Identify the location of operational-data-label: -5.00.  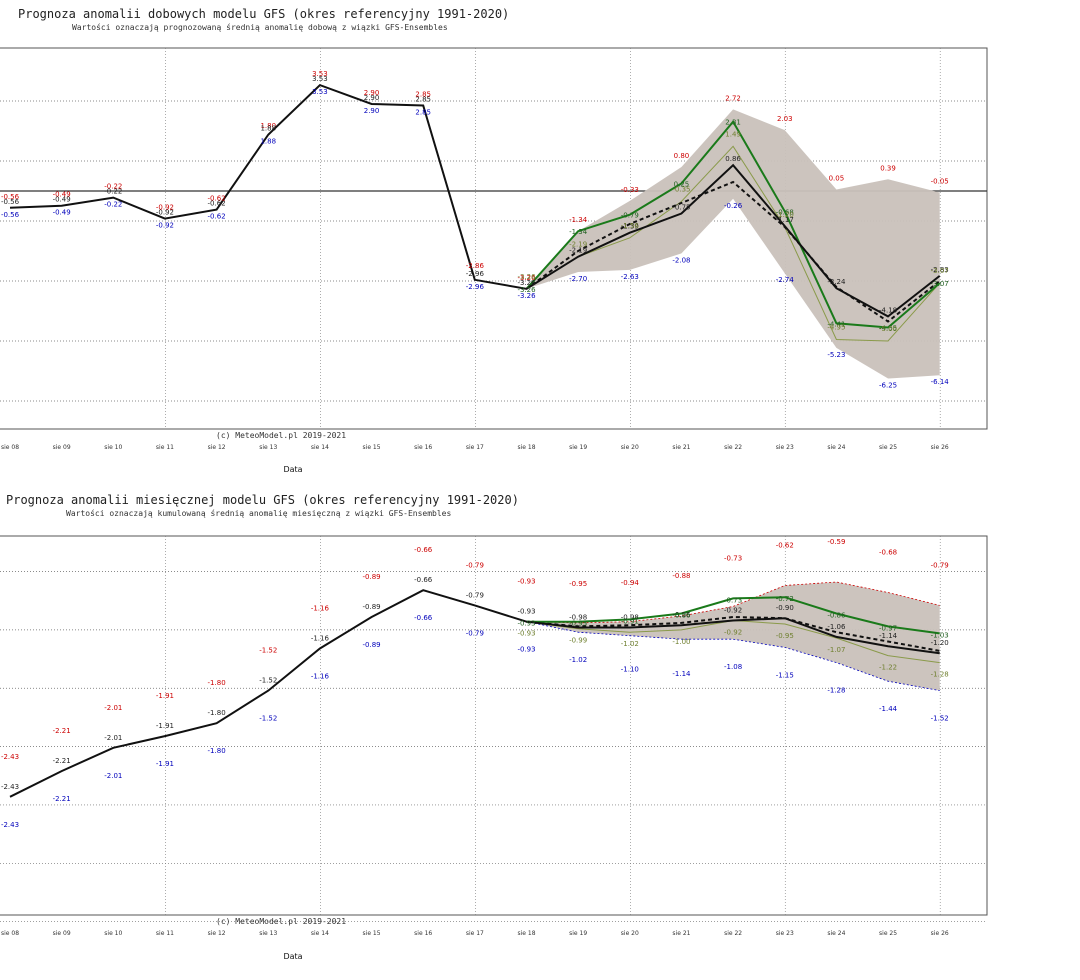
(888, 329).